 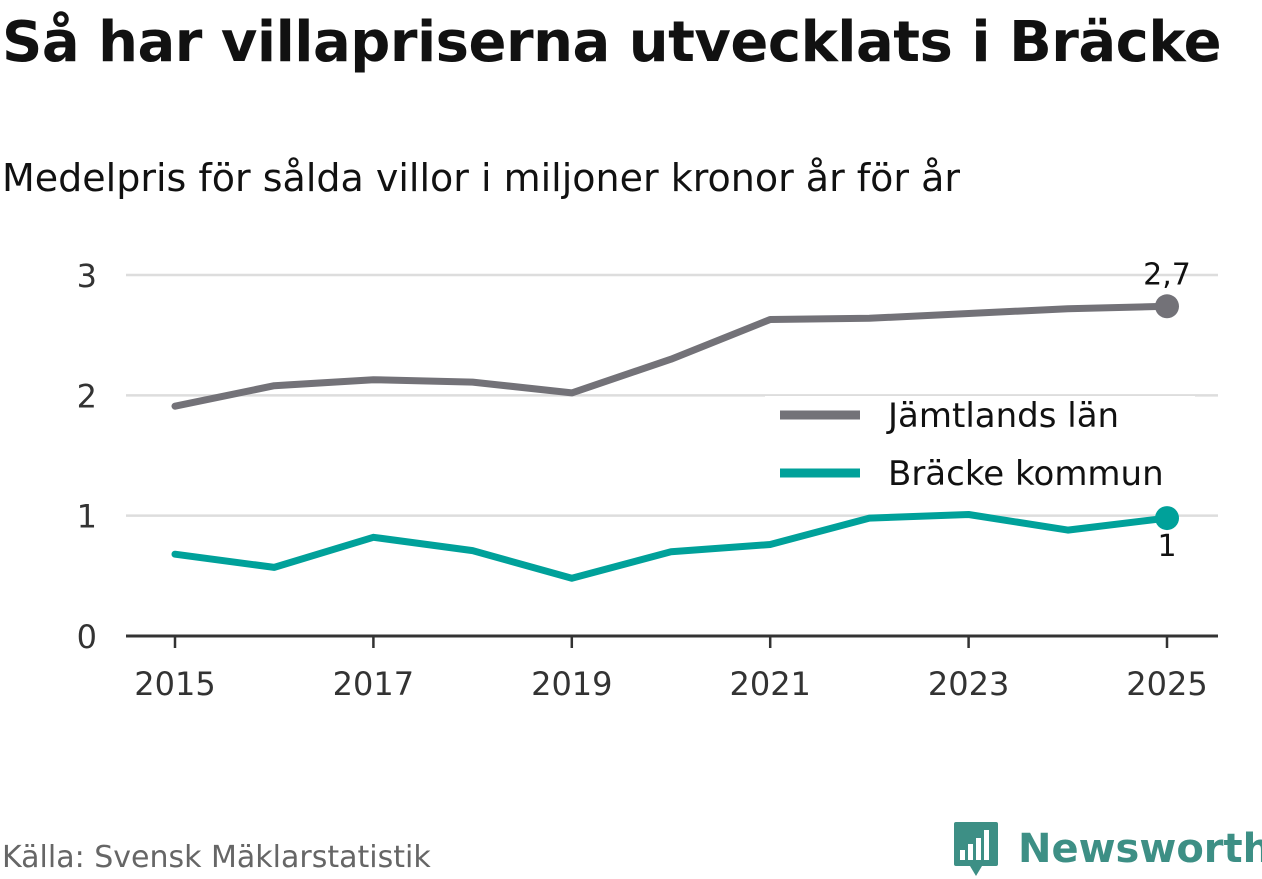 I want to click on legend: Jämtlands län Bräcke kommun, so click(x=980, y=451).